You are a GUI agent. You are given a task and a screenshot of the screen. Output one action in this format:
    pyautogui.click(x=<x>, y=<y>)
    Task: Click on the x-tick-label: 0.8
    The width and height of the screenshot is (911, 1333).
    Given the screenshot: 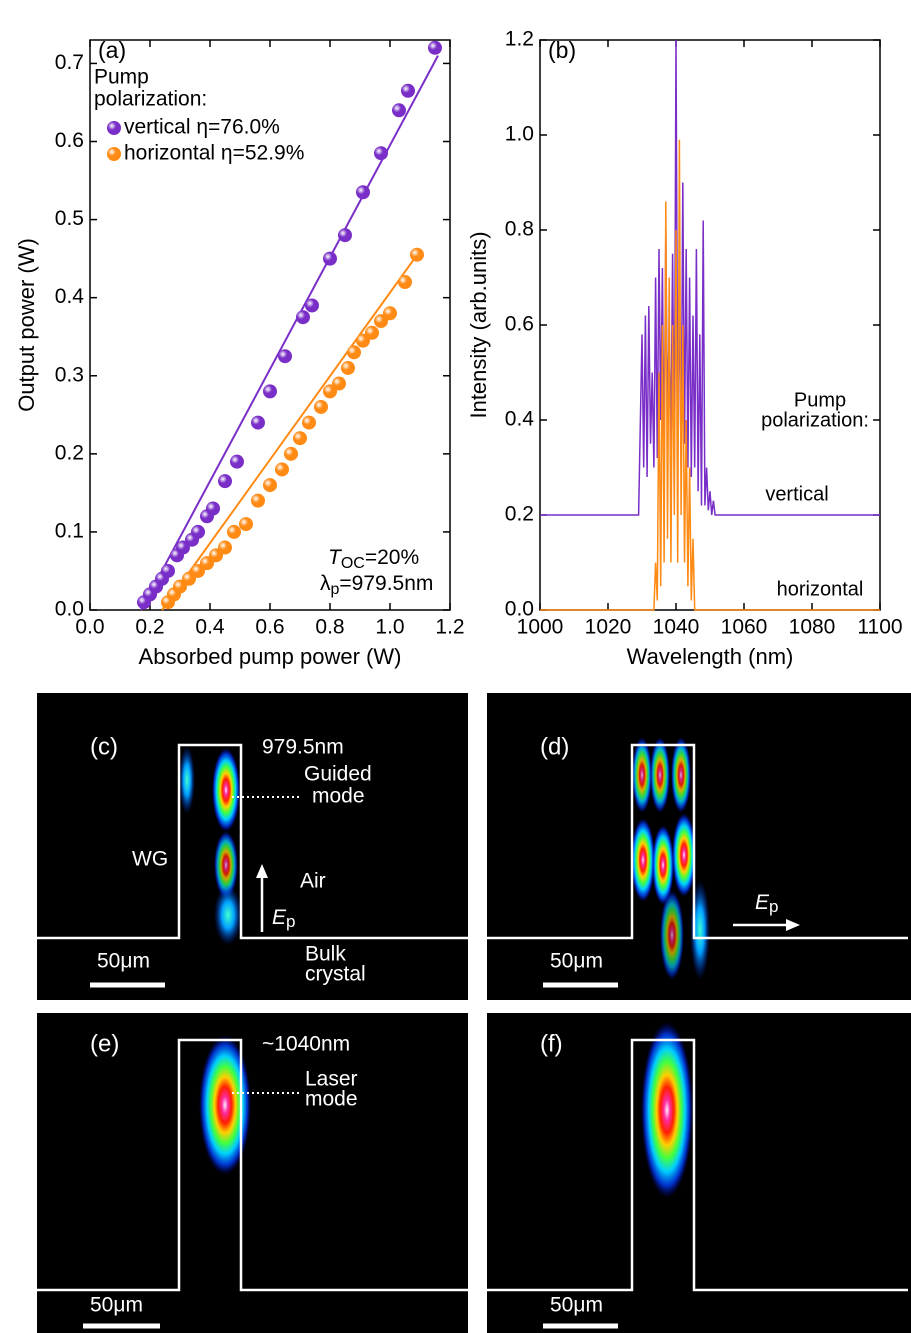 What is the action you would take?
    pyautogui.click(x=329, y=627)
    